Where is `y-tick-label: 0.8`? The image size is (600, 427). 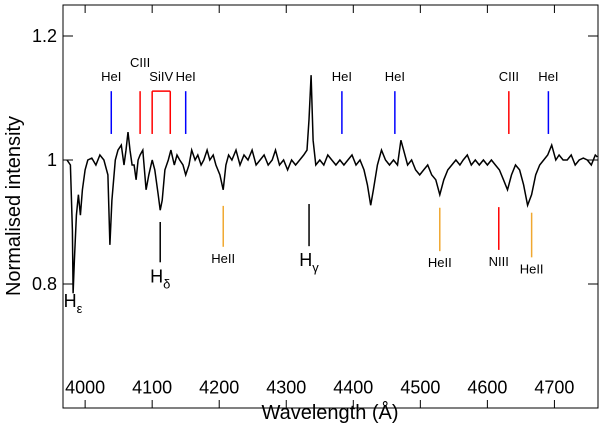 y-tick-label: 0.8 is located at coordinates (44, 284).